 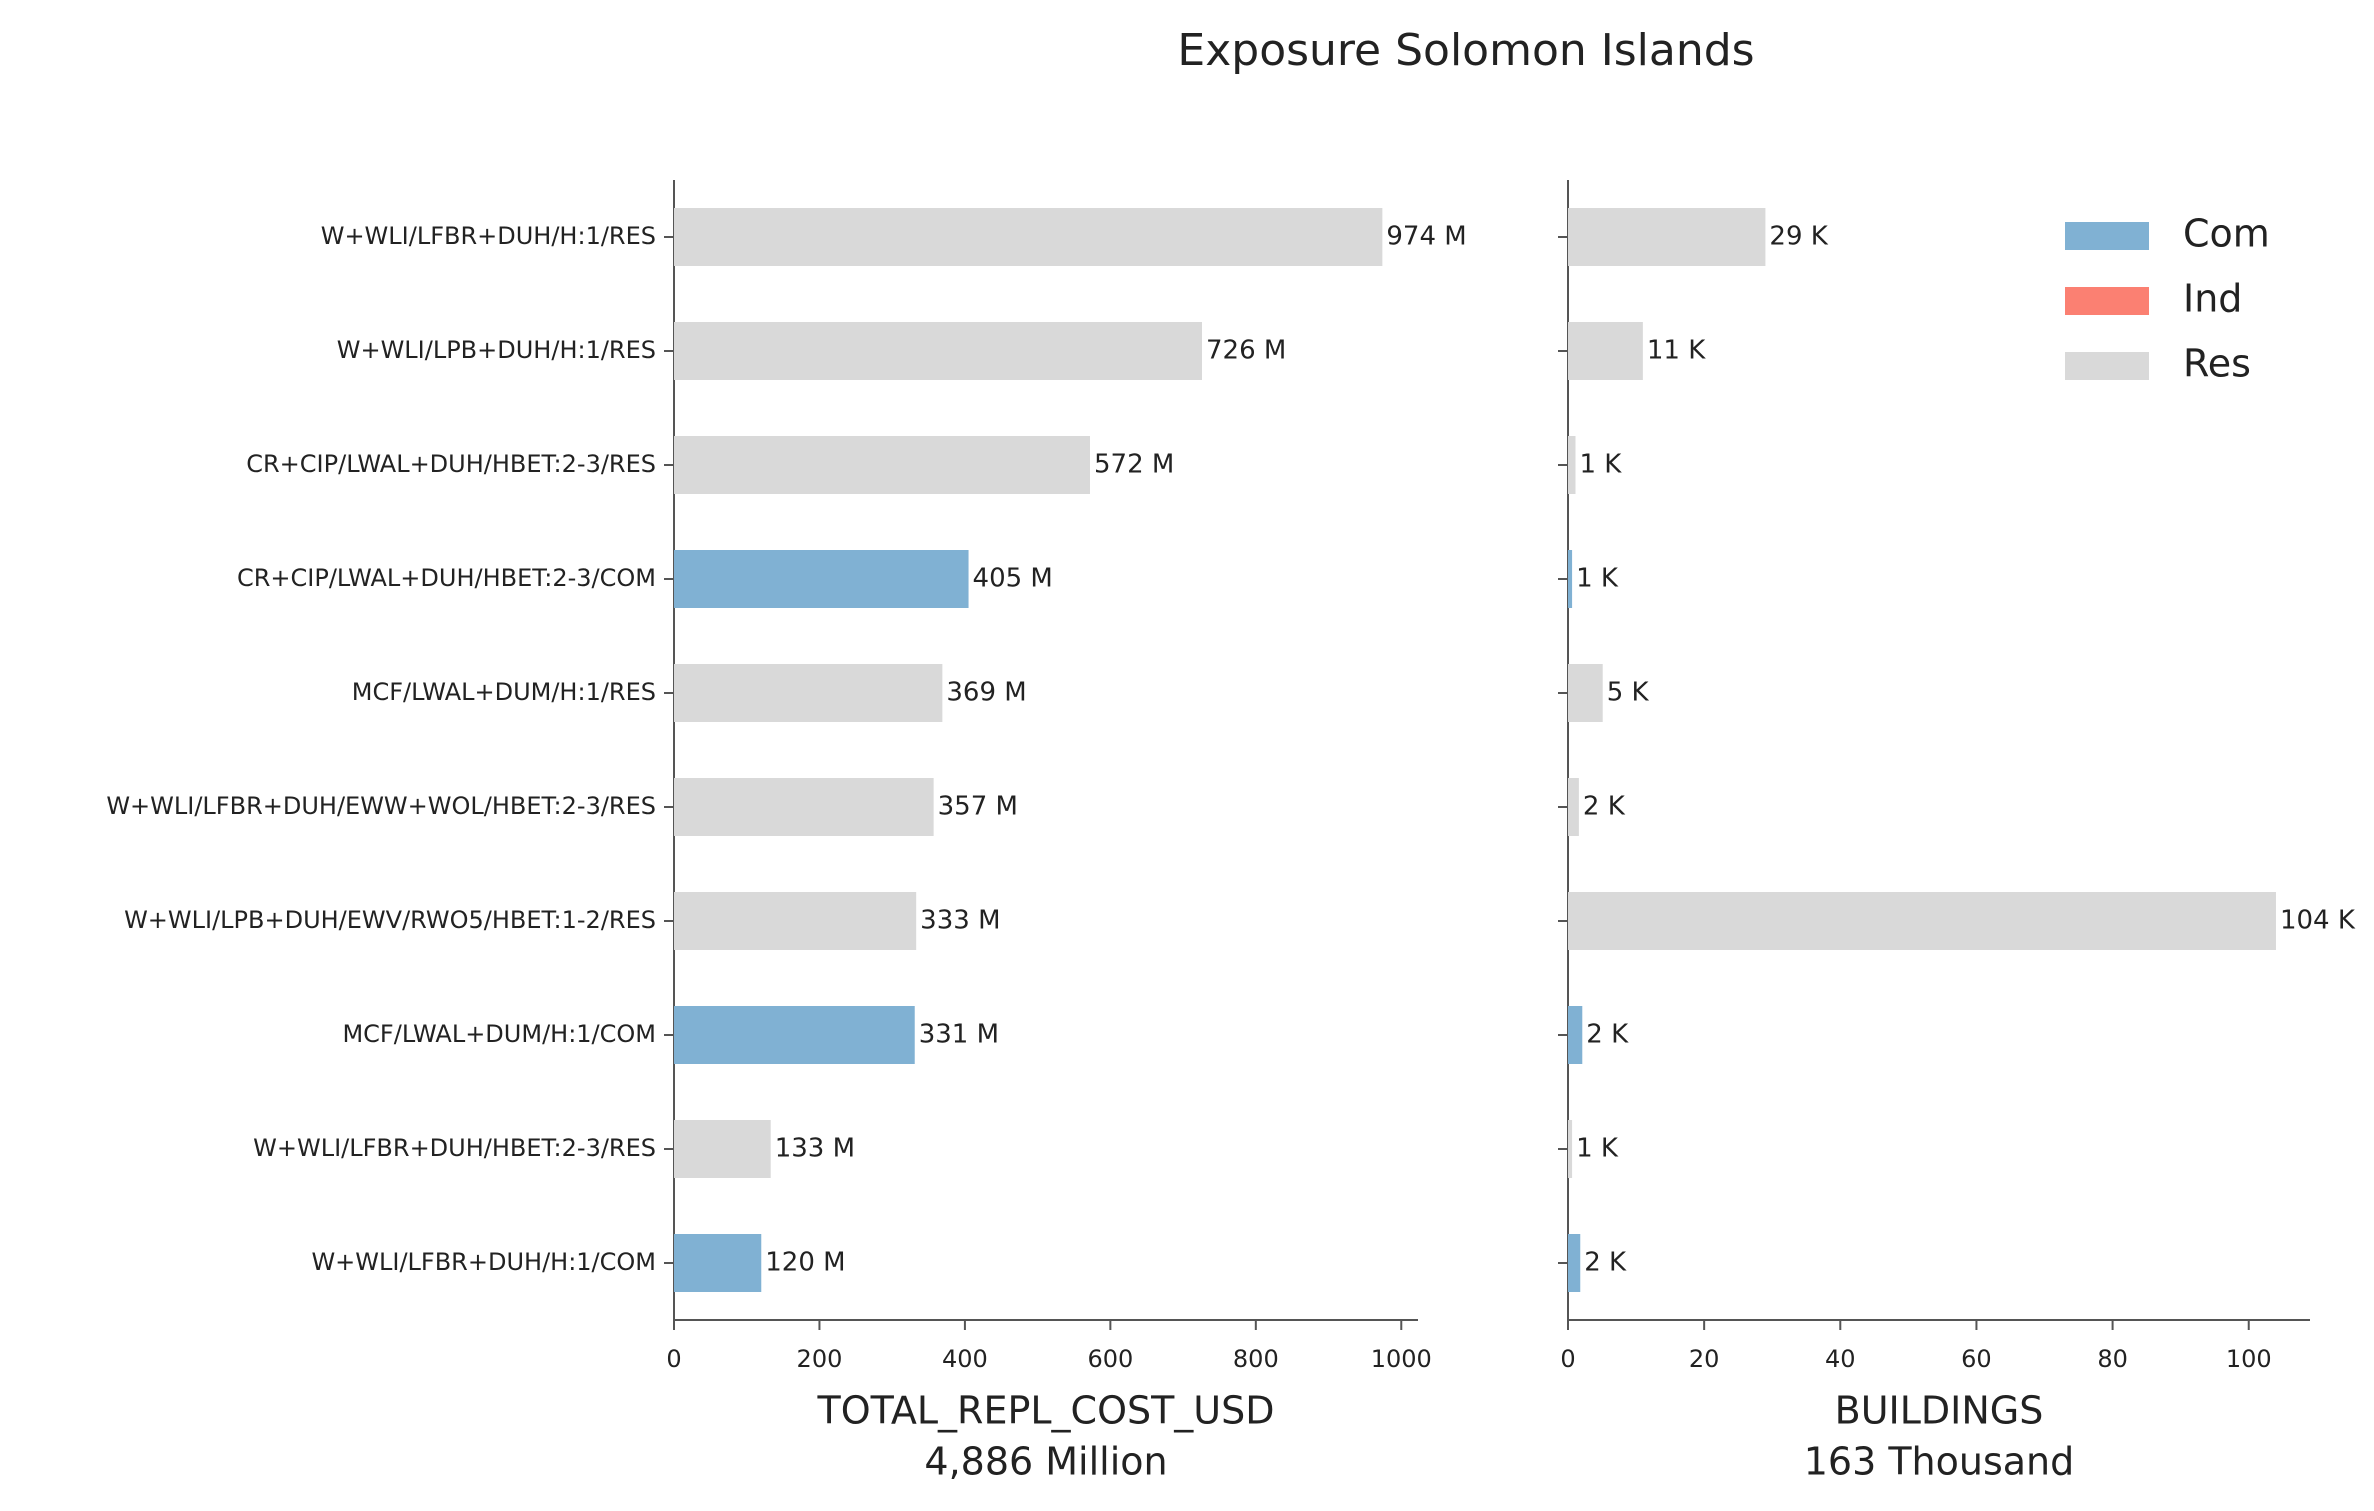 I want to click on x-tick-label: 400, so click(x=965, y=1359).